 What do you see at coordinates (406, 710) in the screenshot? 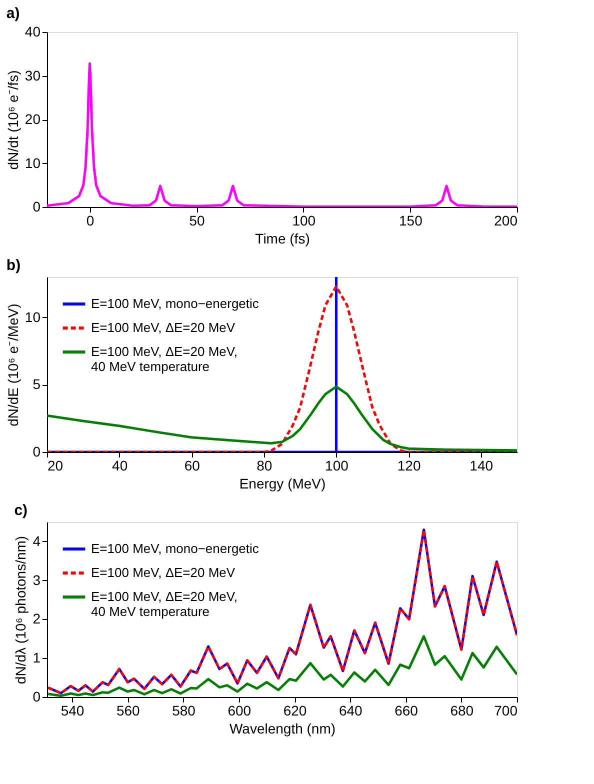
I see `x-tick-label: 660` at bounding box center [406, 710].